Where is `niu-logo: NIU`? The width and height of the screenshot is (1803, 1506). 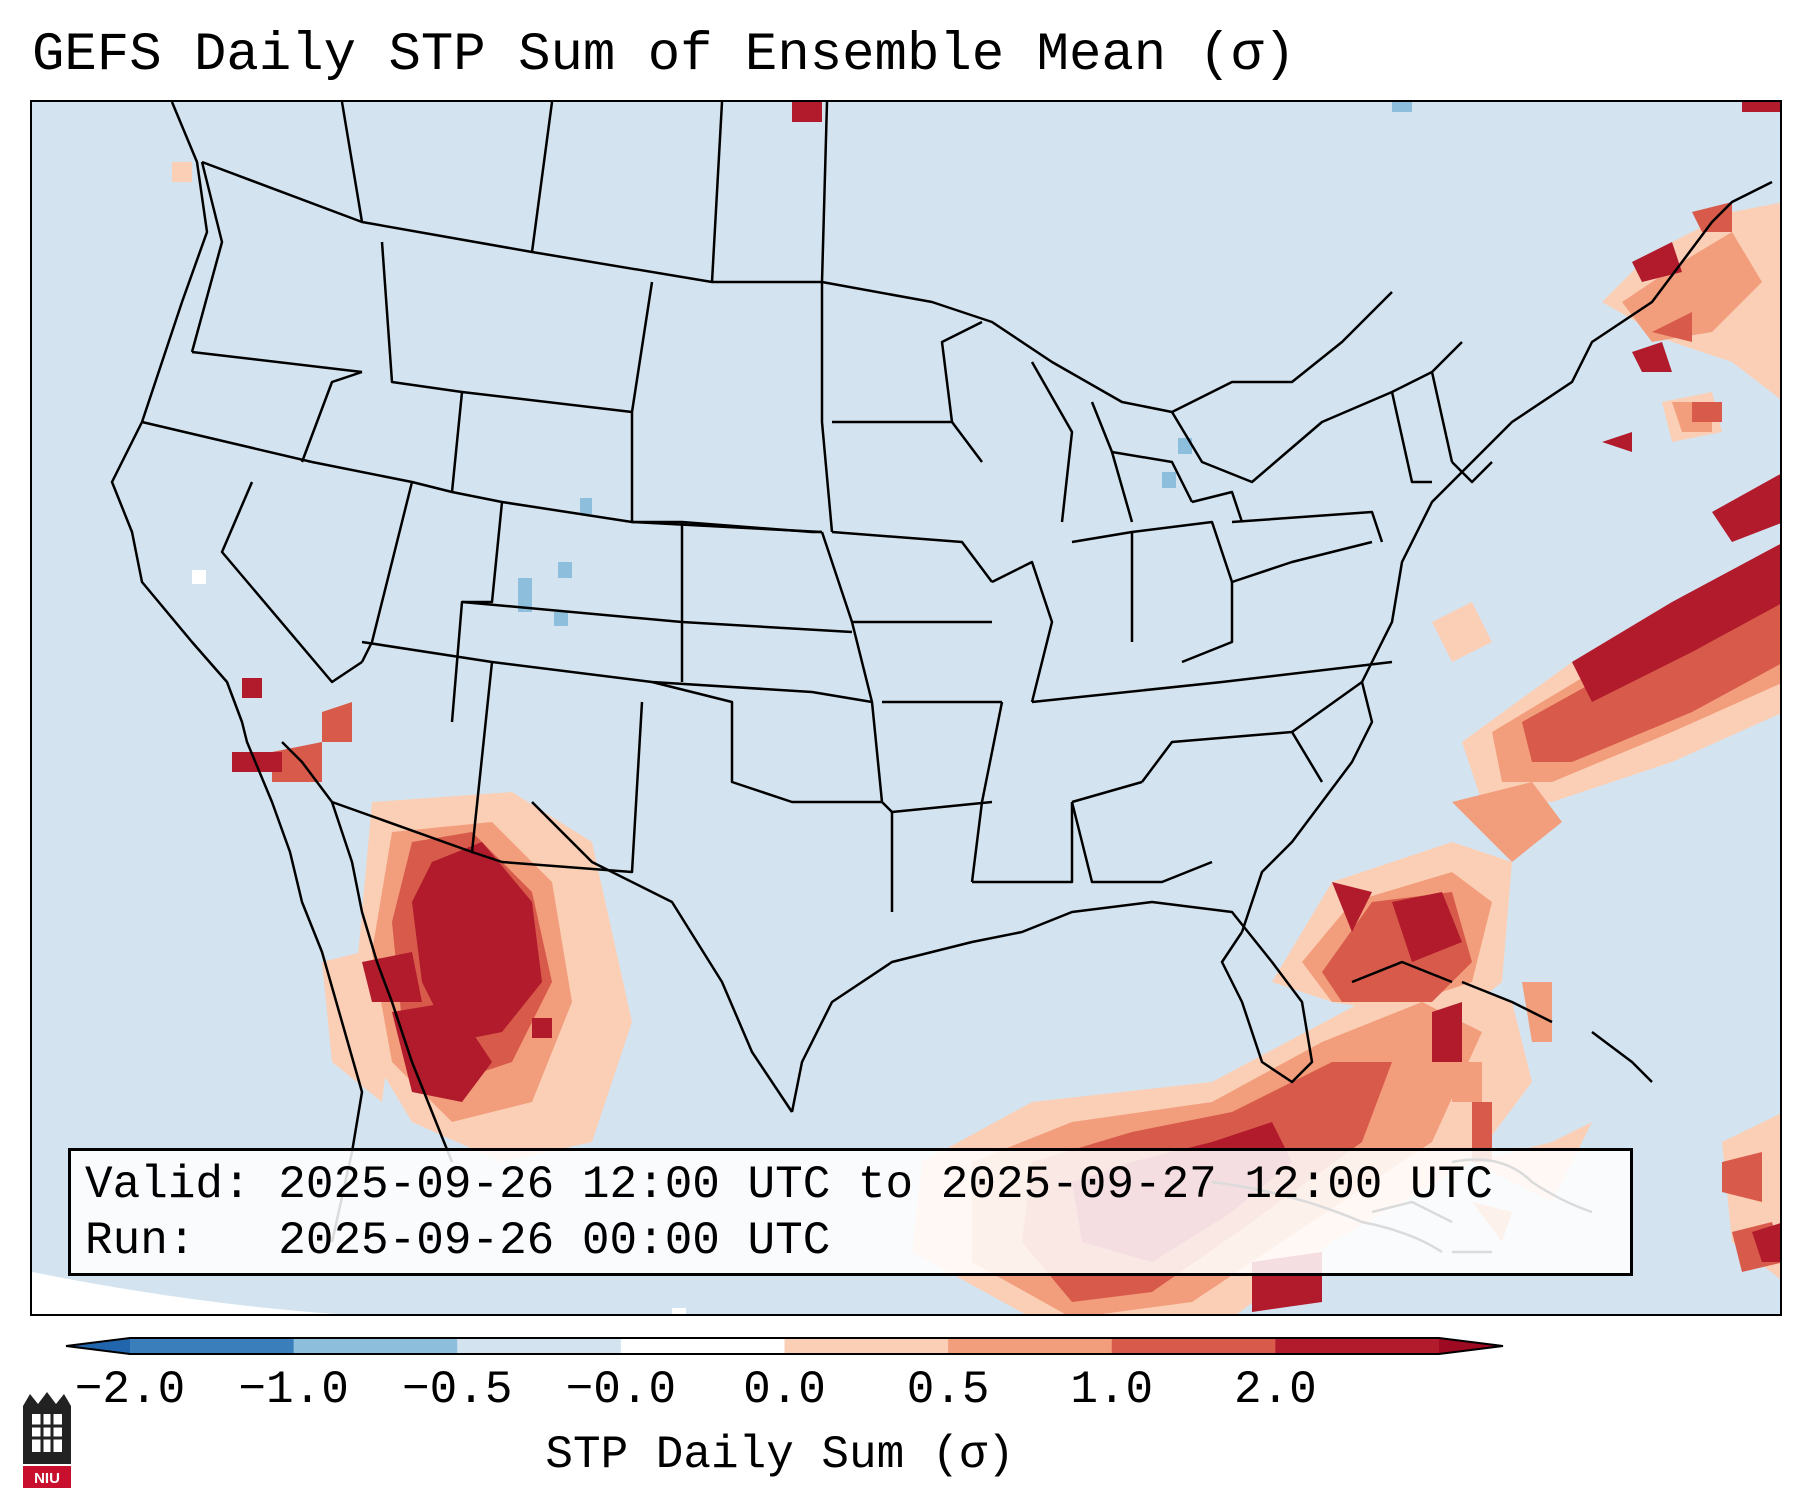 niu-logo: NIU is located at coordinates (47, 1442).